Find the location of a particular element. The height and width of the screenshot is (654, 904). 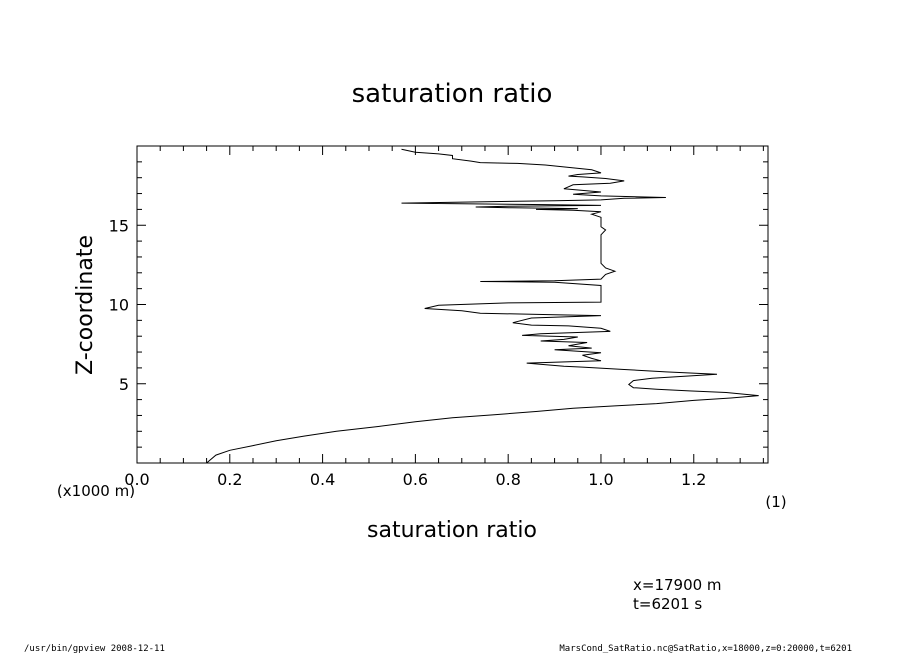

y-axis-label: Z-coordinate is located at coordinates (85, 305).